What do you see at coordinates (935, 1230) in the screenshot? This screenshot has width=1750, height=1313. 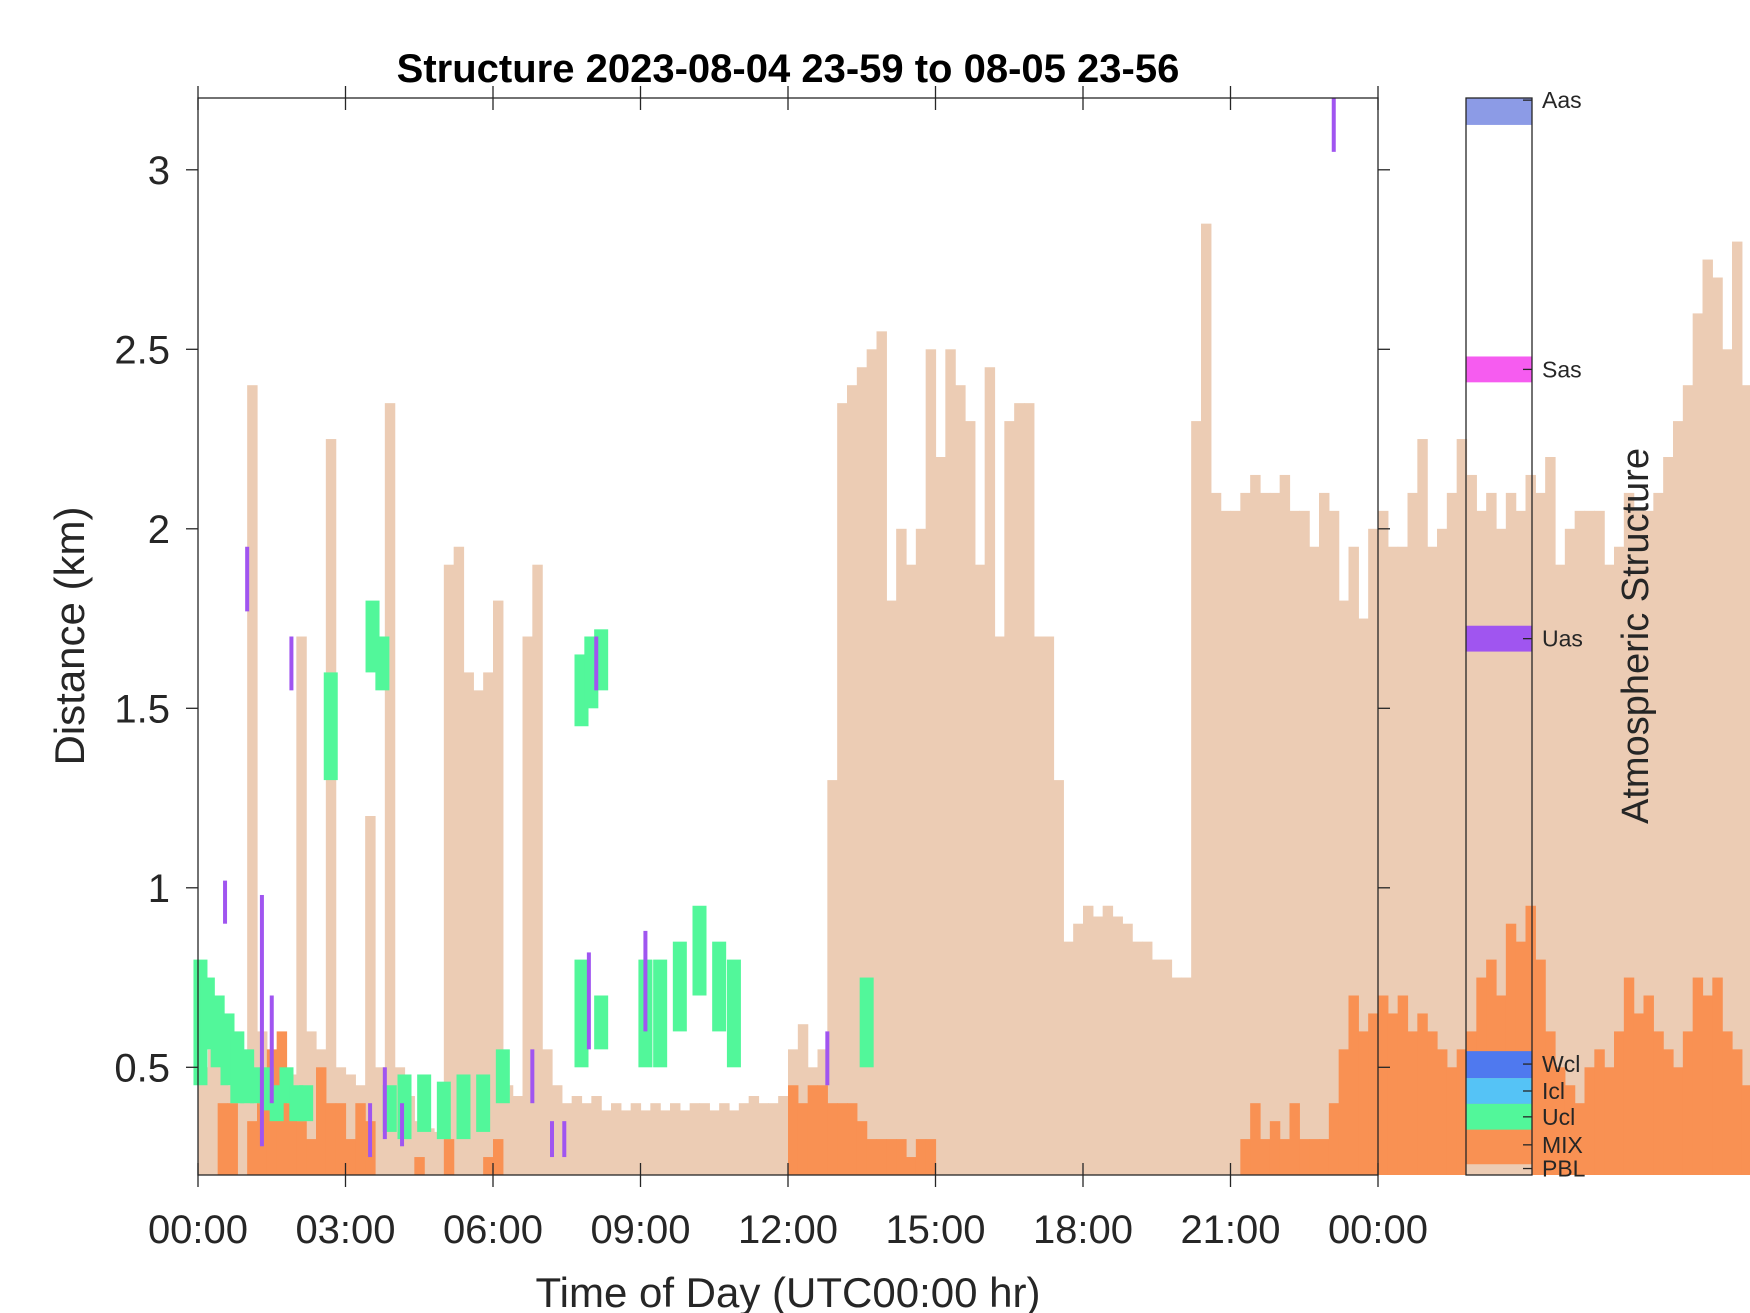 I see `x-tick-label: 15:00` at bounding box center [935, 1230].